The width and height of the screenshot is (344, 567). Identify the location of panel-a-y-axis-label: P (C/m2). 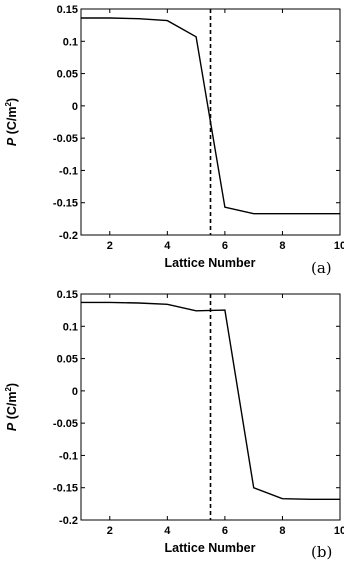
(11, 122).